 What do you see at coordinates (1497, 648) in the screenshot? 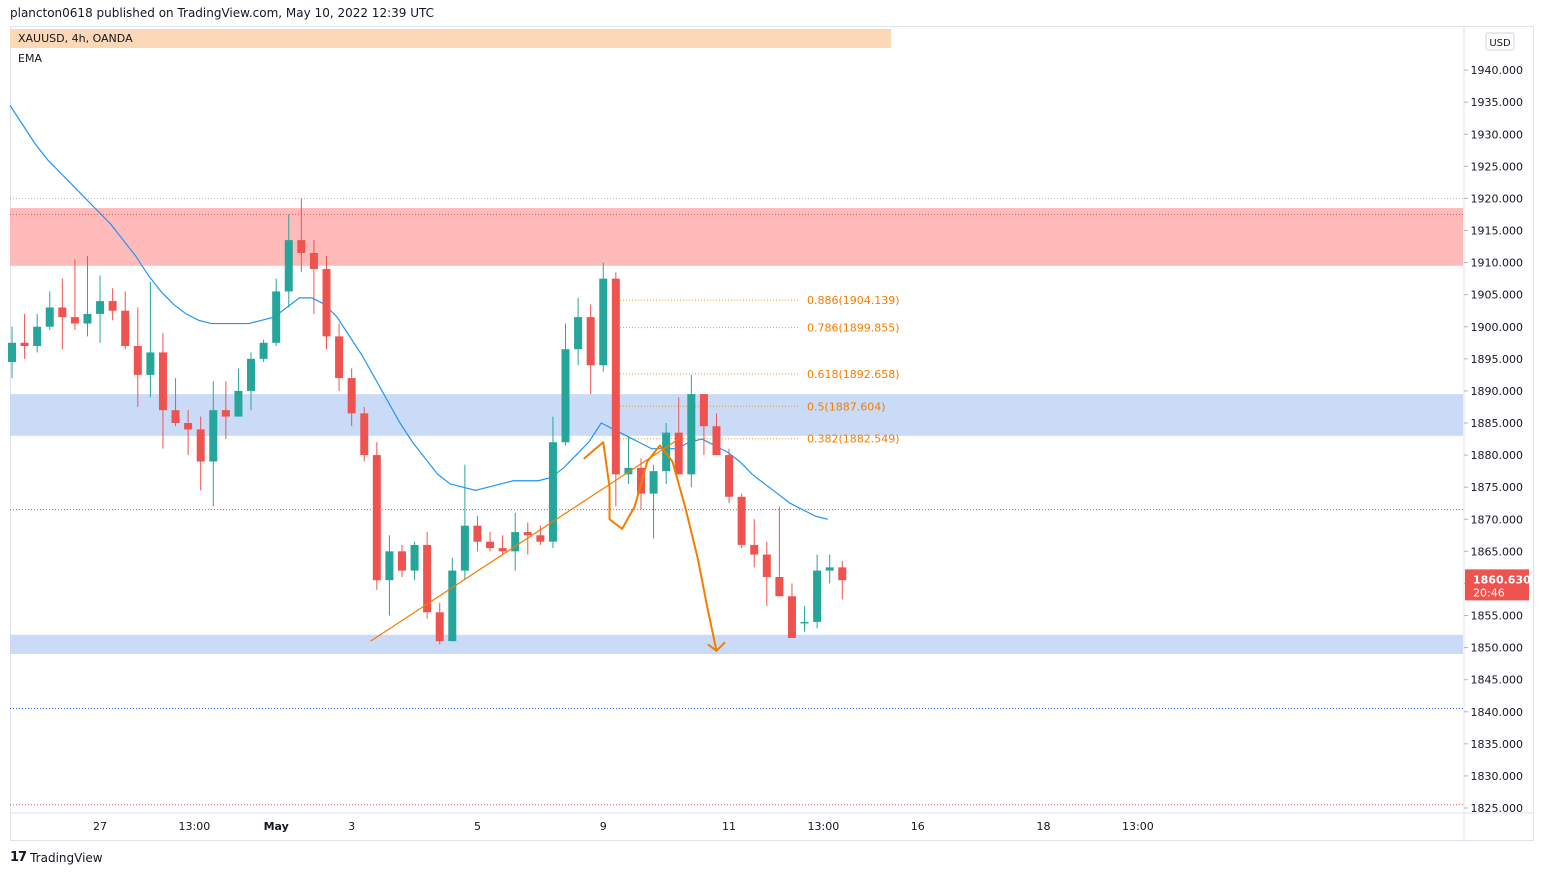
I see `price-tick-label: 1850.000` at bounding box center [1497, 648].